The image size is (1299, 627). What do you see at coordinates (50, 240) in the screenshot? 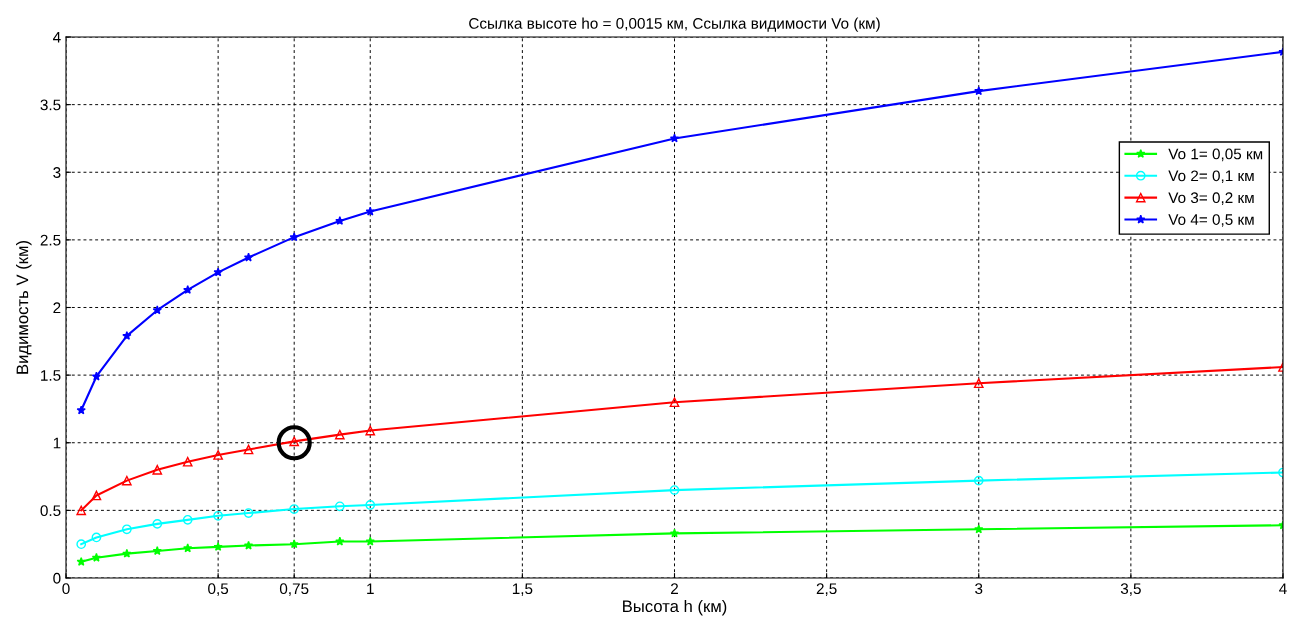
I see `y-tick-label: 2.5` at bounding box center [50, 240].